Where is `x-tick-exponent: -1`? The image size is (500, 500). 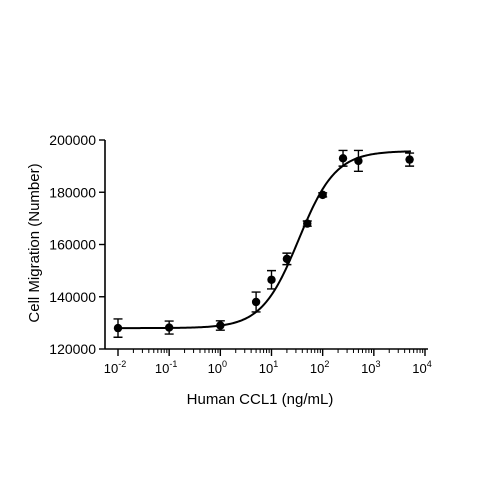
x-tick-exponent: -1 is located at coordinates (173, 364).